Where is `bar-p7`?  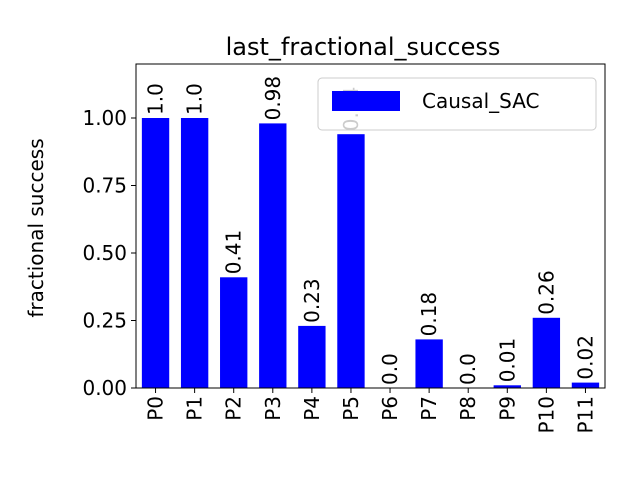 bar-p7 is located at coordinates (429, 363).